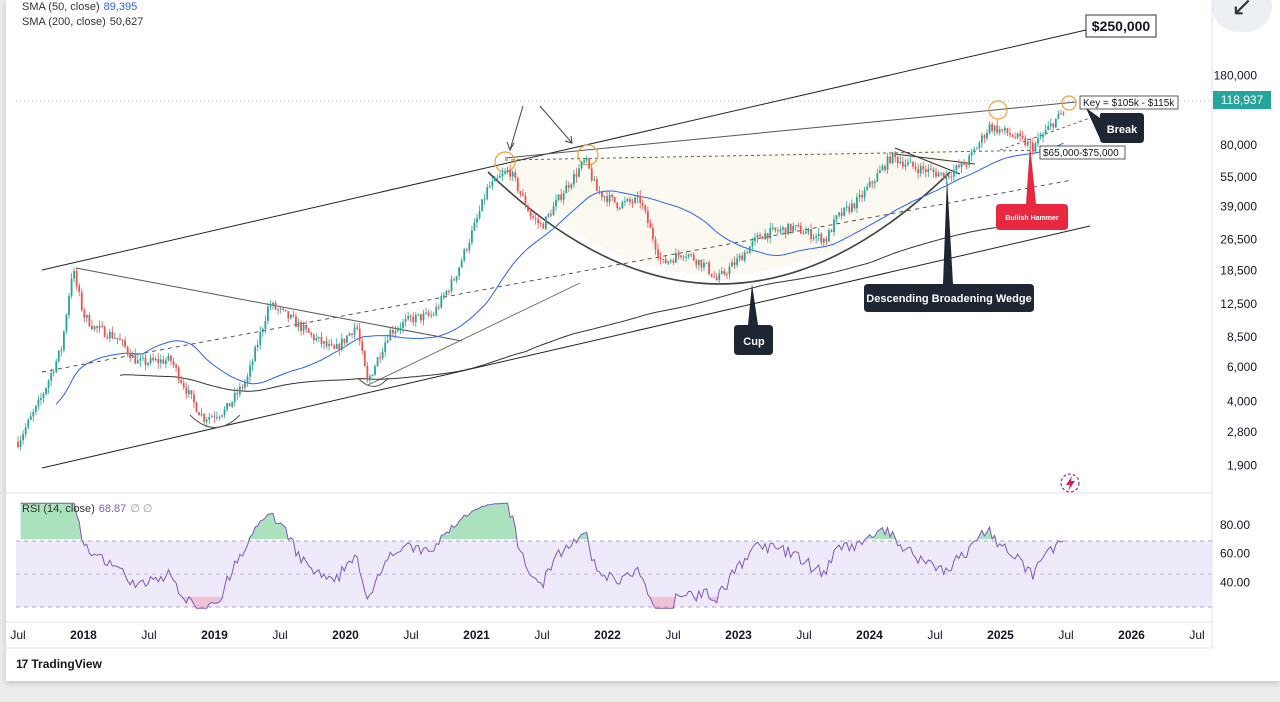 This screenshot has width=1280, height=702. What do you see at coordinates (87, 508) in the screenshot?
I see `rsi-legend: RSI (14, close) 68.87 ∅ ∅` at bounding box center [87, 508].